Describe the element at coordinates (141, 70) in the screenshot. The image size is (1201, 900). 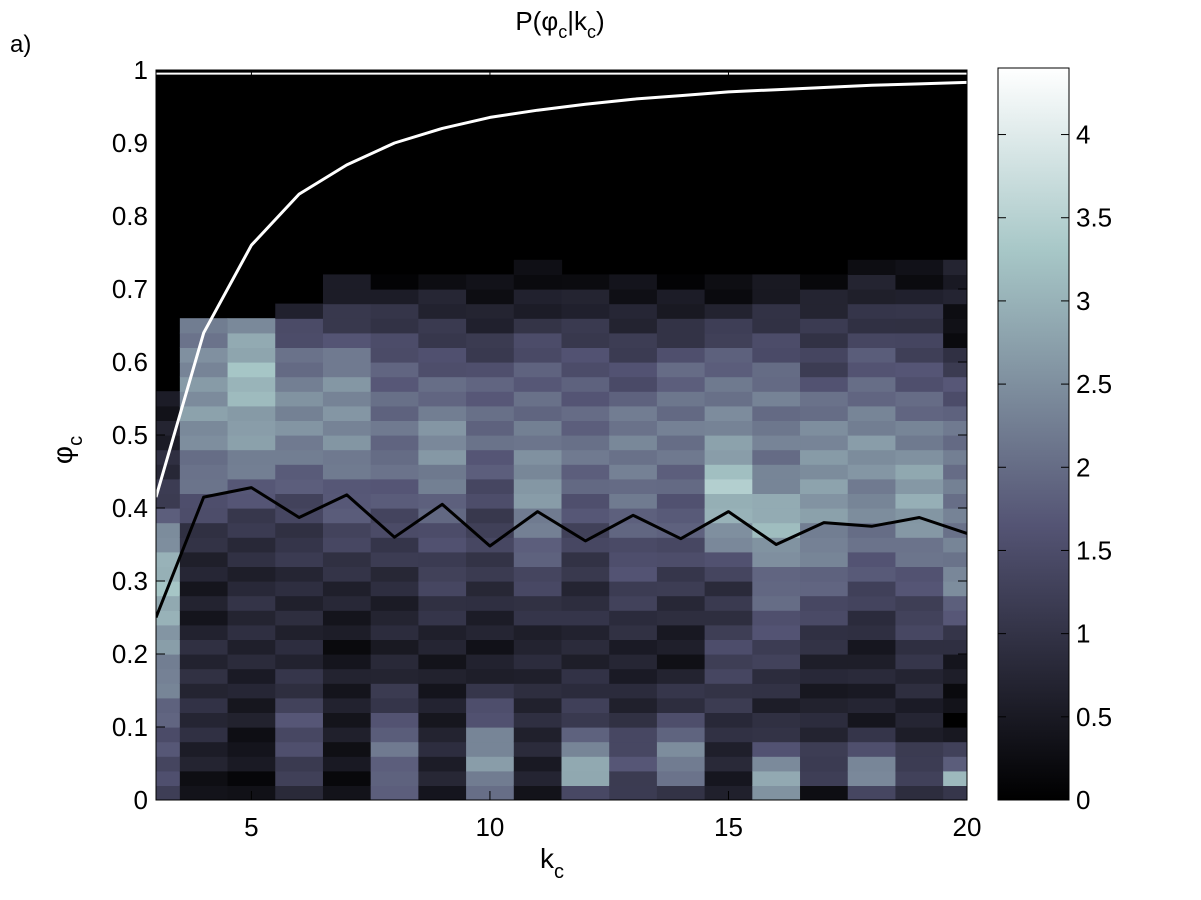
I see `y-tick-label: 1` at that location.